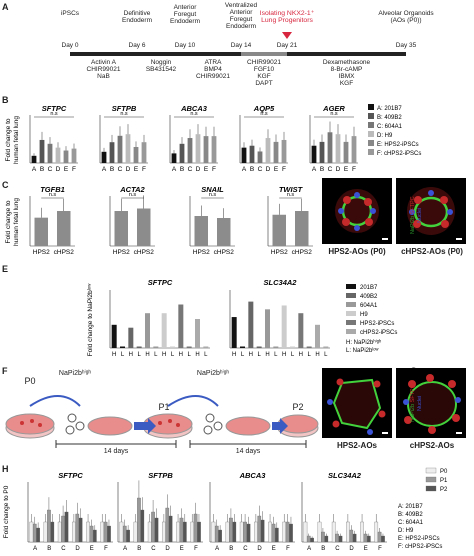 Image resolution: width=474 pixels, height=556 pixels. I want to click on bar-P1-B, so click(323, 537).